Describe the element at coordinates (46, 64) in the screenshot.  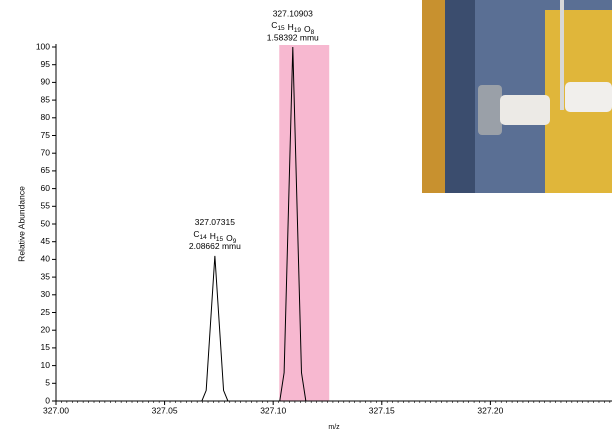
I see `y-tick-label: 95` at that location.